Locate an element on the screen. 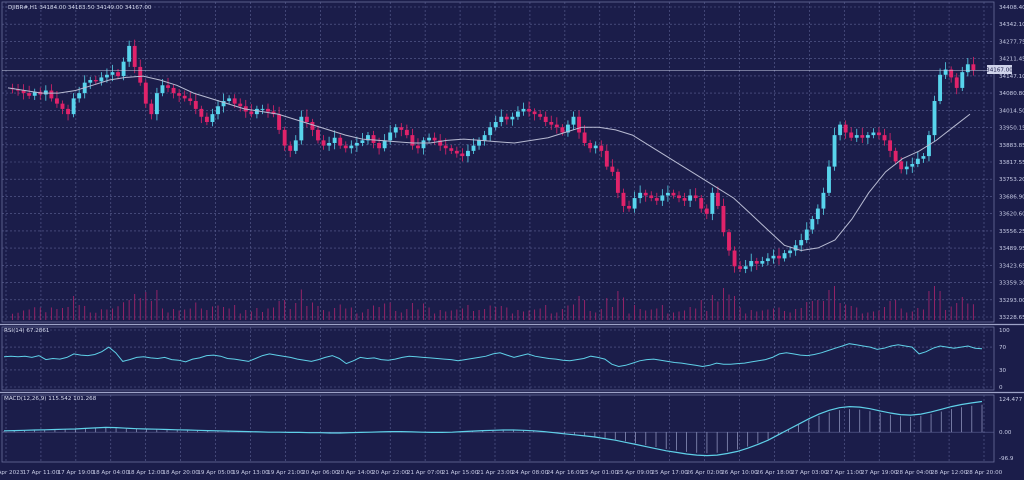  y-tick-label: 34147.10 is located at coordinates (1011, 77).